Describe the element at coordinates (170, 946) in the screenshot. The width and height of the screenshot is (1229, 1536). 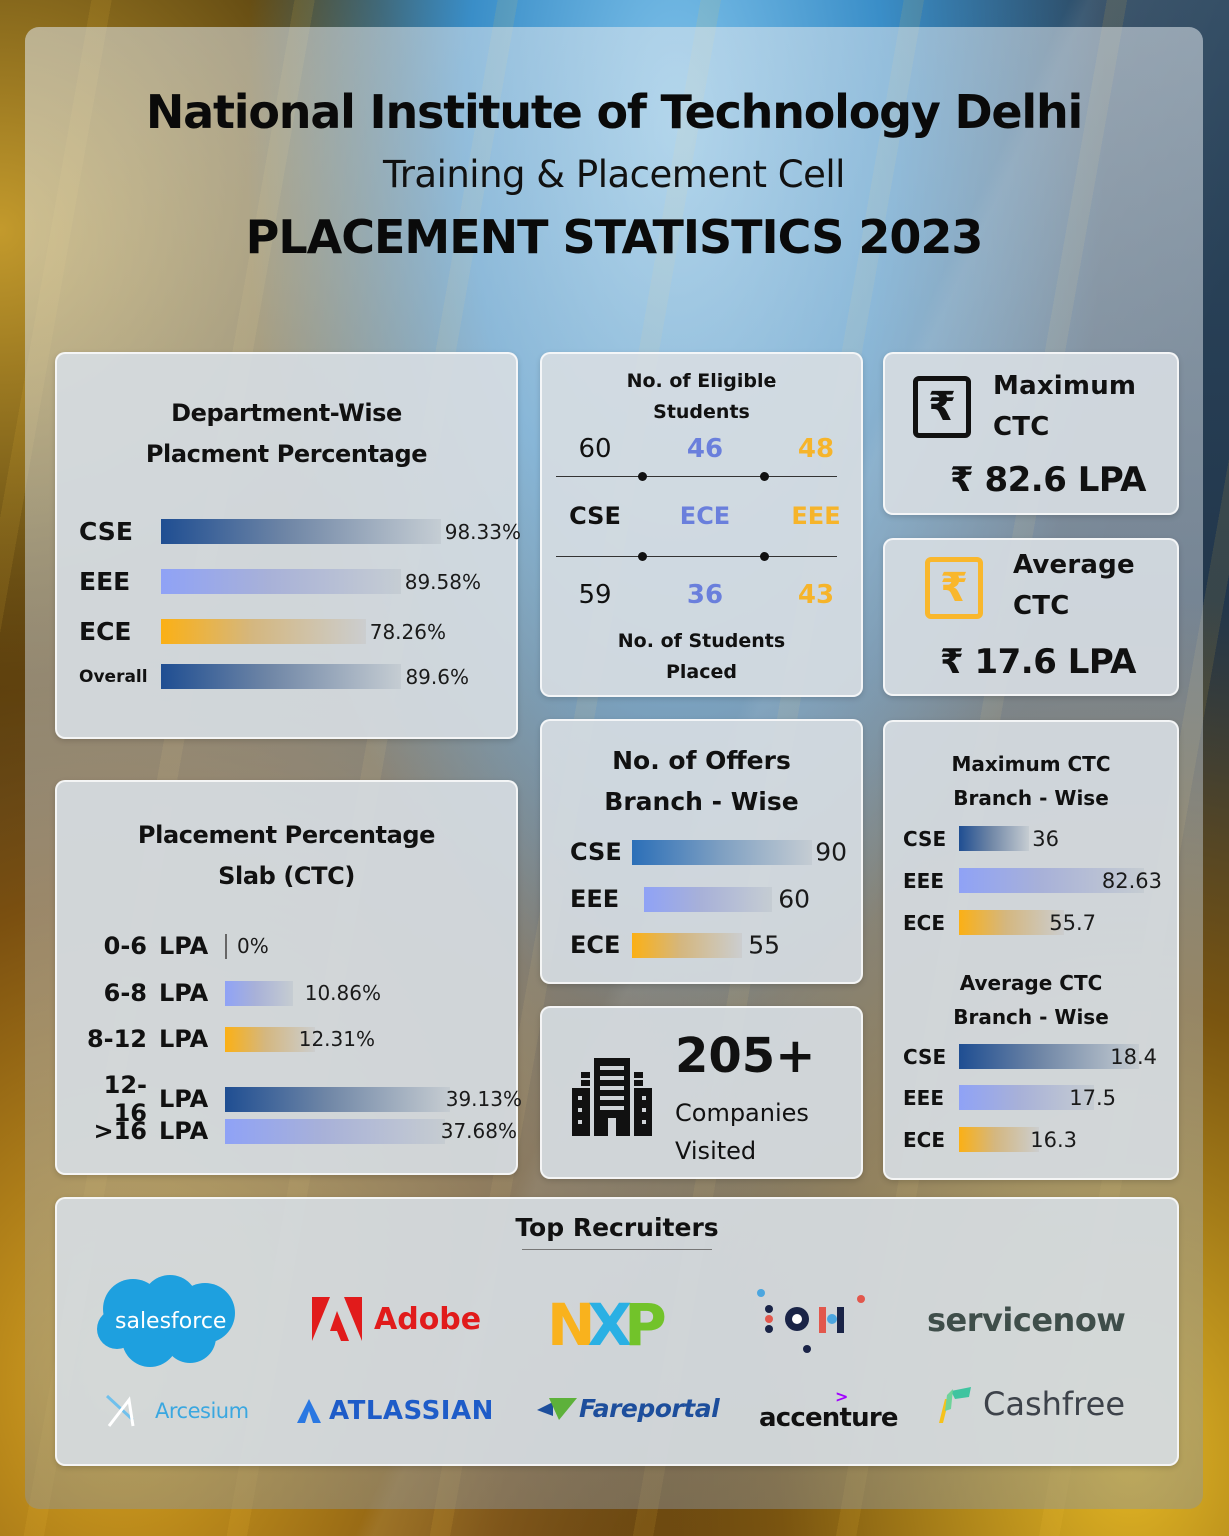
I see `slab-row: 0-6 LPA 0%` at that location.